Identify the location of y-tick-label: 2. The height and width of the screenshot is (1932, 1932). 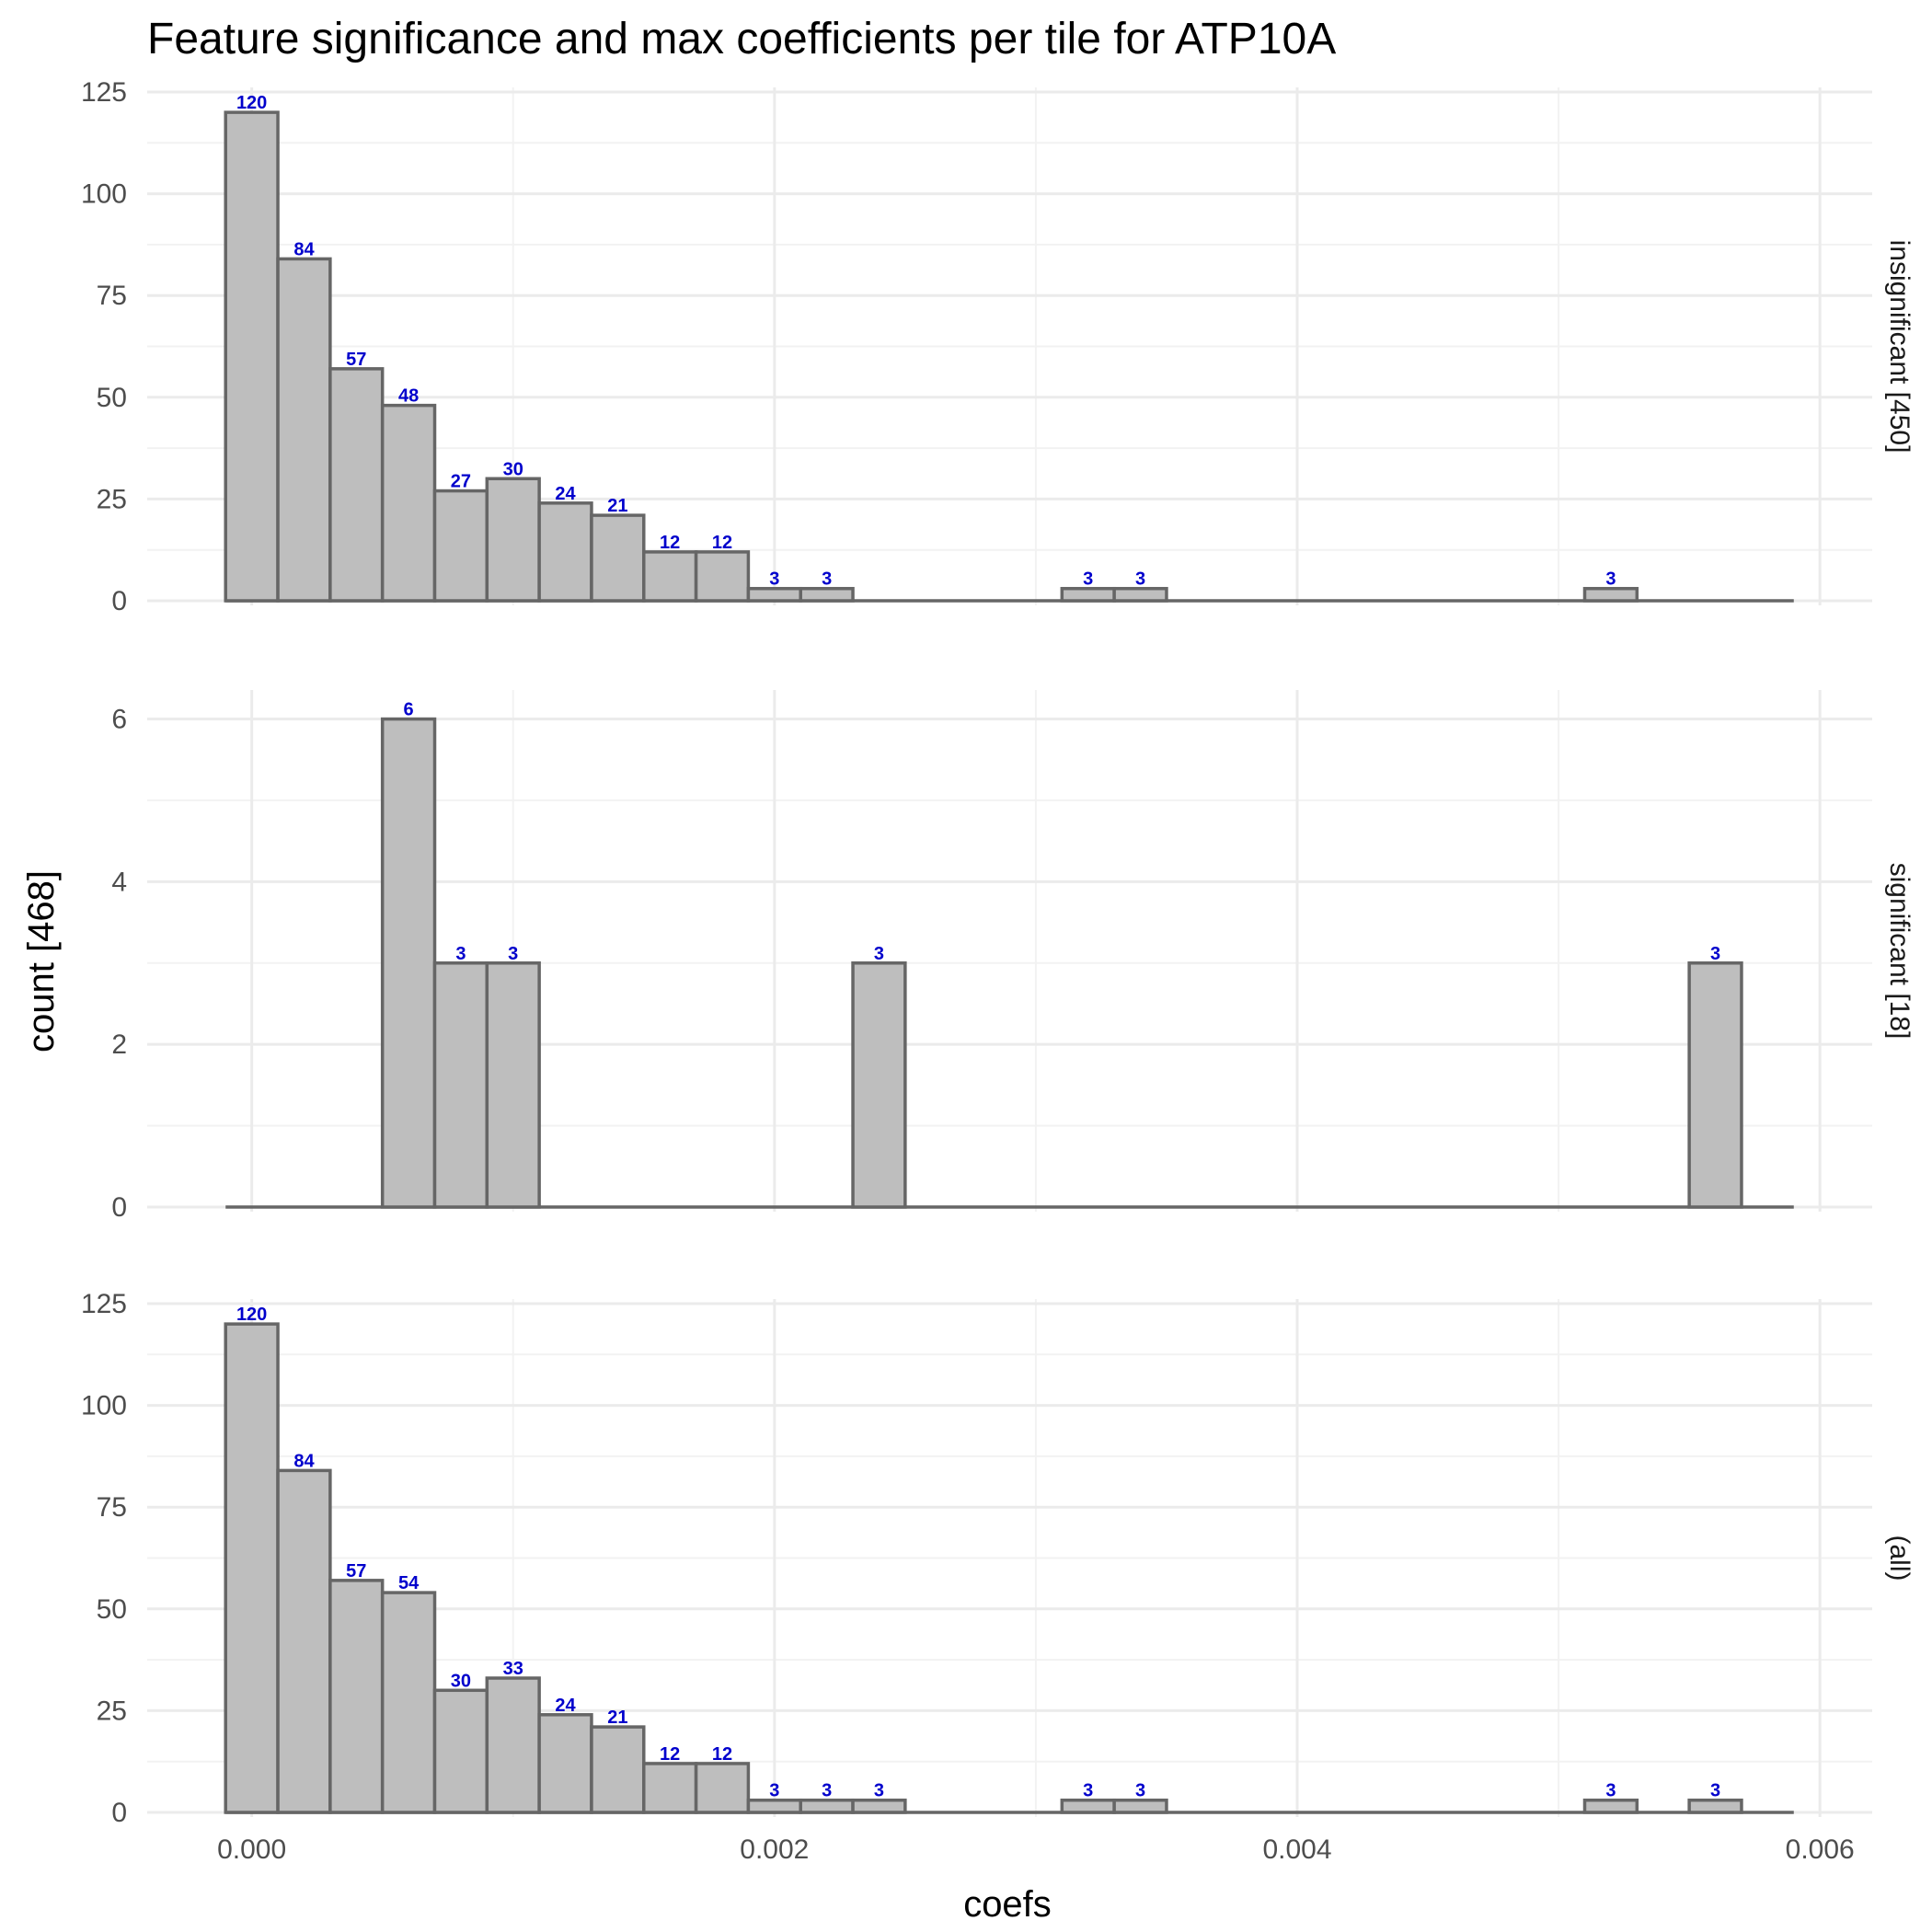
(119, 1044).